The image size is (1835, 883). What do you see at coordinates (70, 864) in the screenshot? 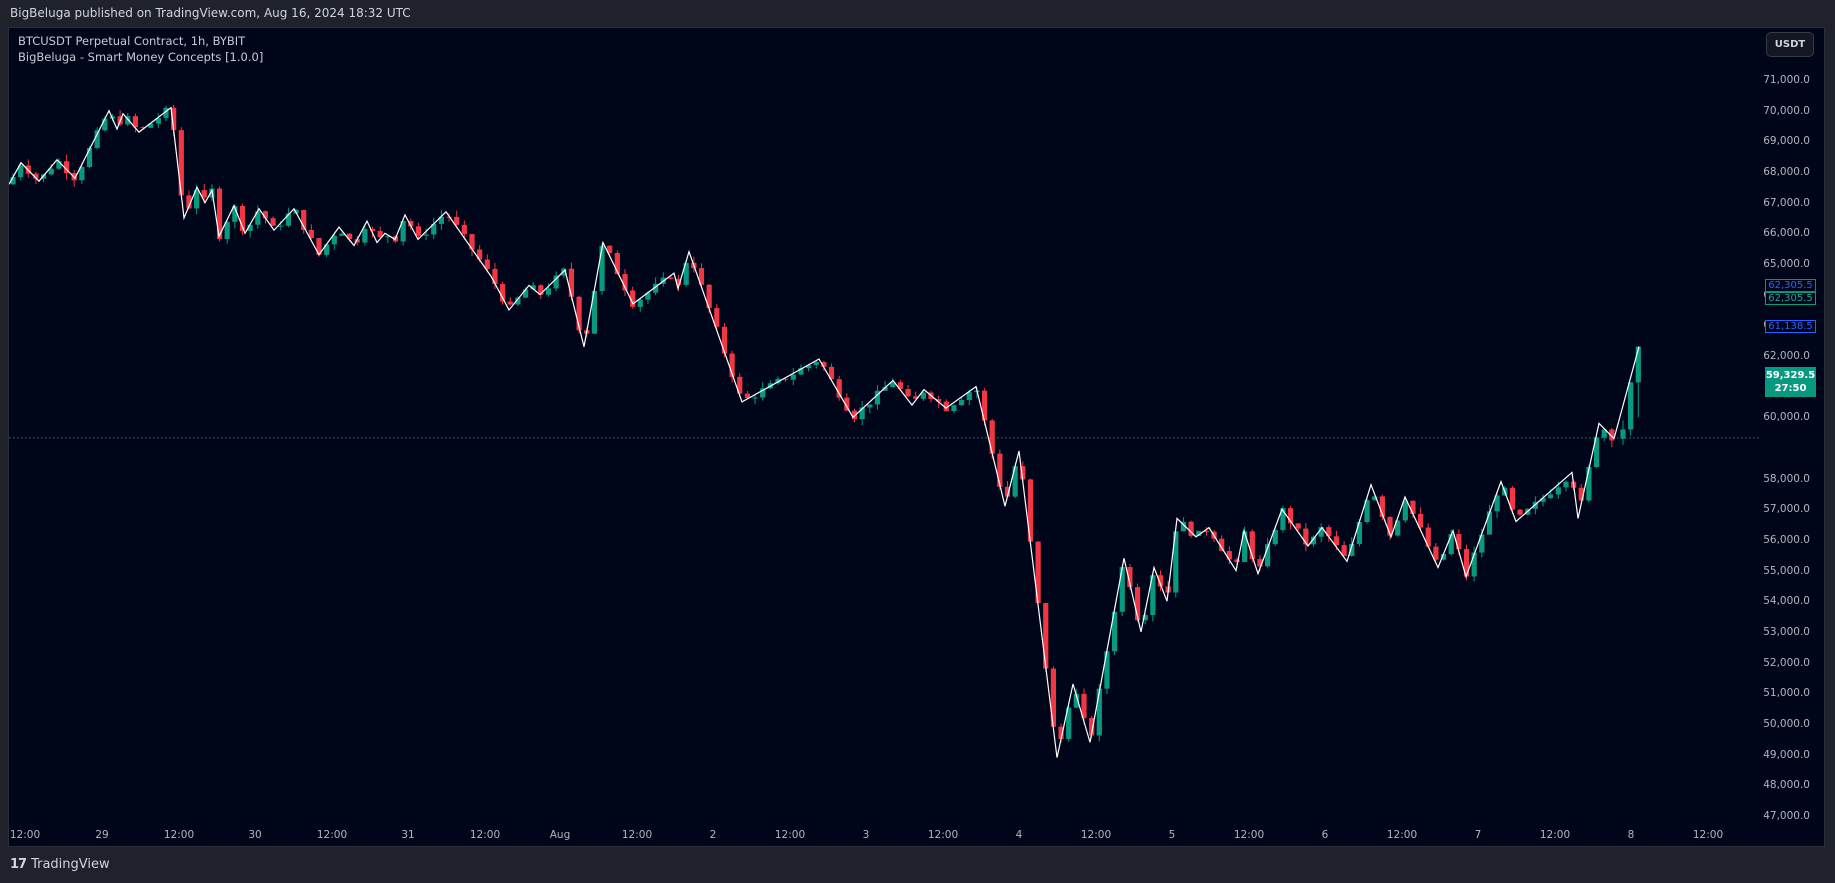
I see `brand-name: TradingView` at bounding box center [70, 864].